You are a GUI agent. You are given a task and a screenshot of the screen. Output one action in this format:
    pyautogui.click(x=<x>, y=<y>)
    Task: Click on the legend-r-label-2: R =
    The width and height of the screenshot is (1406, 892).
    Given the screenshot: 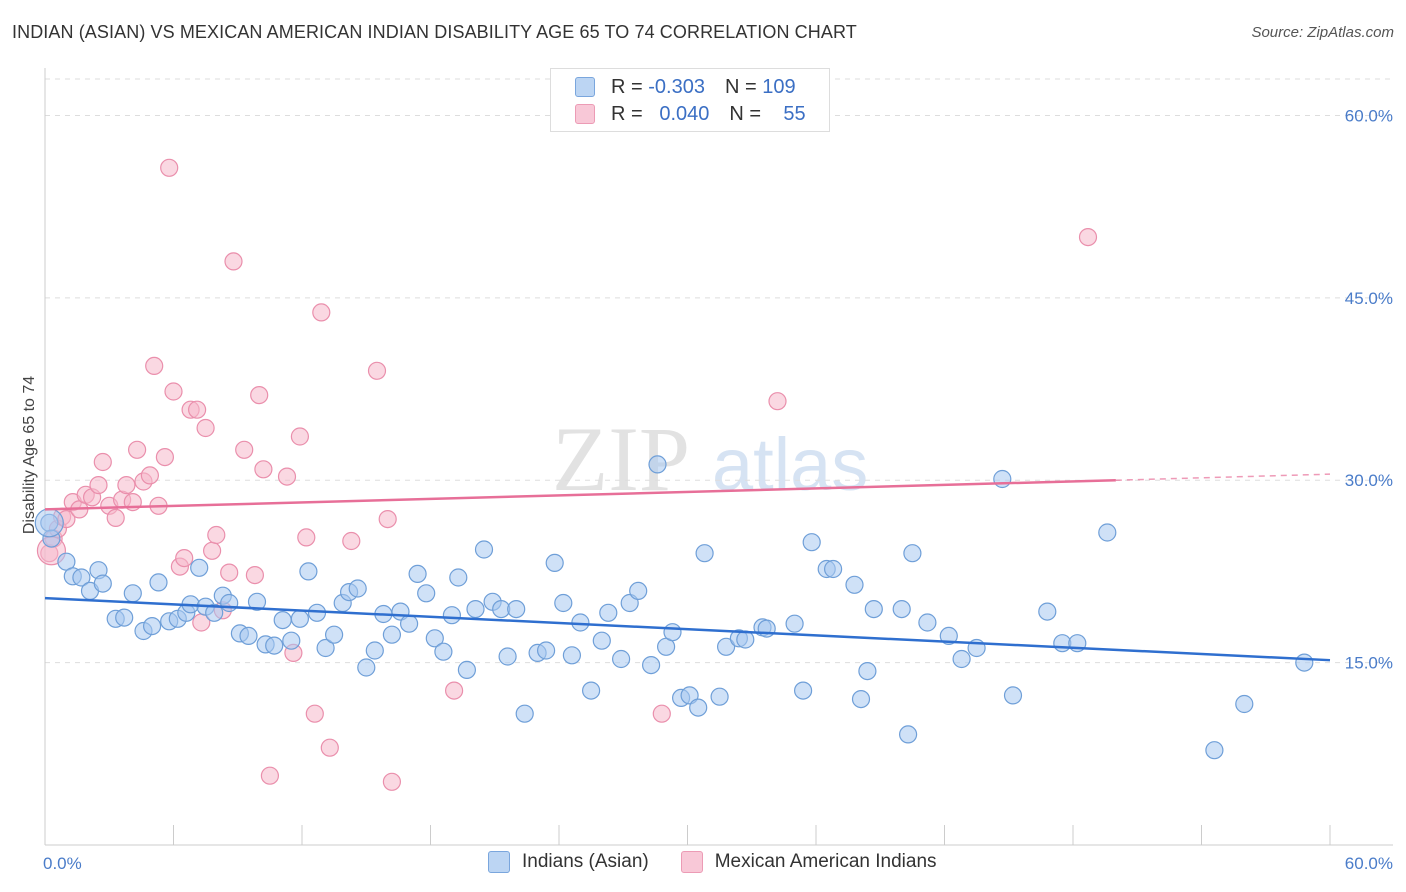 What is the action you would take?
    pyautogui.click(x=627, y=113)
    